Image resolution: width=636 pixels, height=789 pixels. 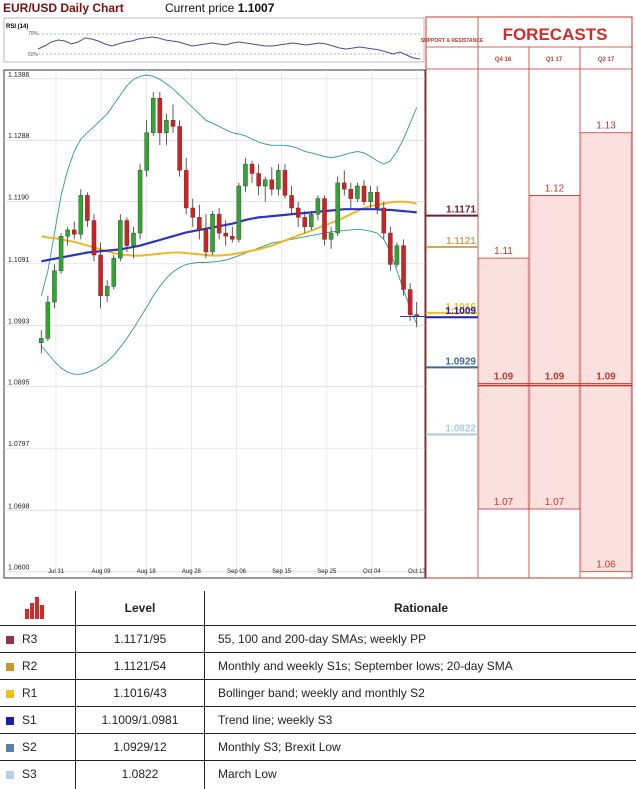 I want to click on table-row: S3 1.0822 March Low, so click(x=318, y=774).